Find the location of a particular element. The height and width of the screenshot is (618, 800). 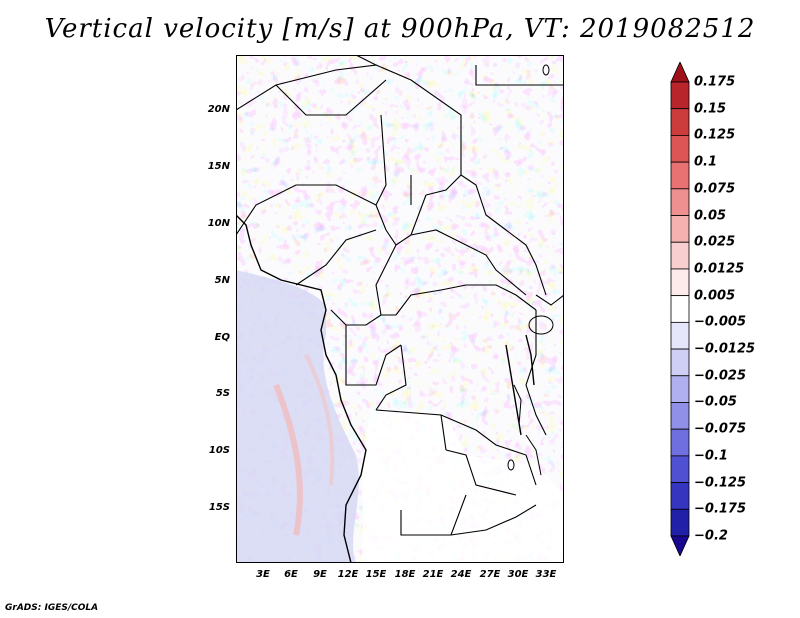

atlantic-ocean is located at coordinates (297, 416).